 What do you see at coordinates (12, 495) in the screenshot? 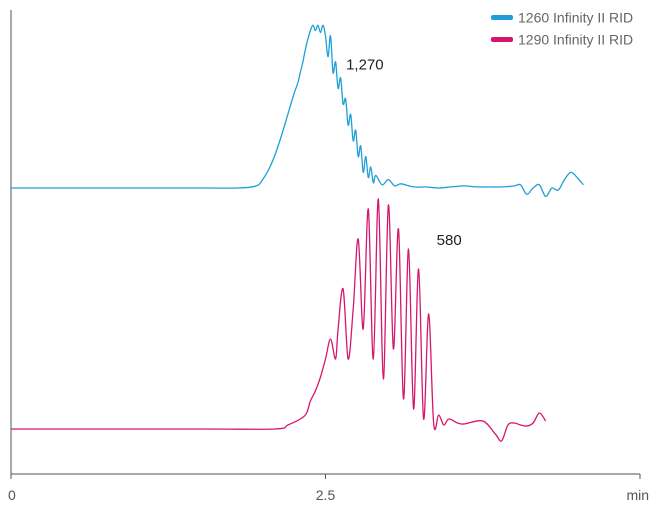
I see `x-tick-label: 0` at bounding box center [12, 495].